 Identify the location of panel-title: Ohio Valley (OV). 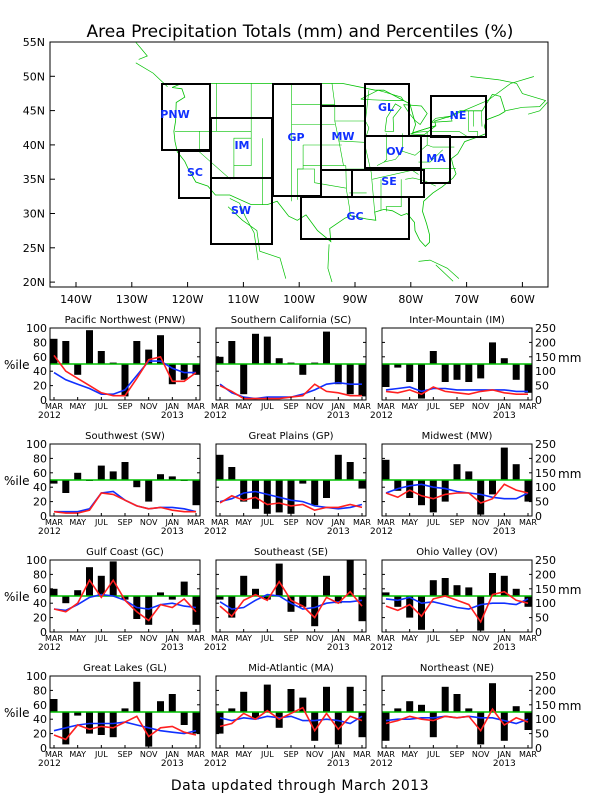
(457, 552).